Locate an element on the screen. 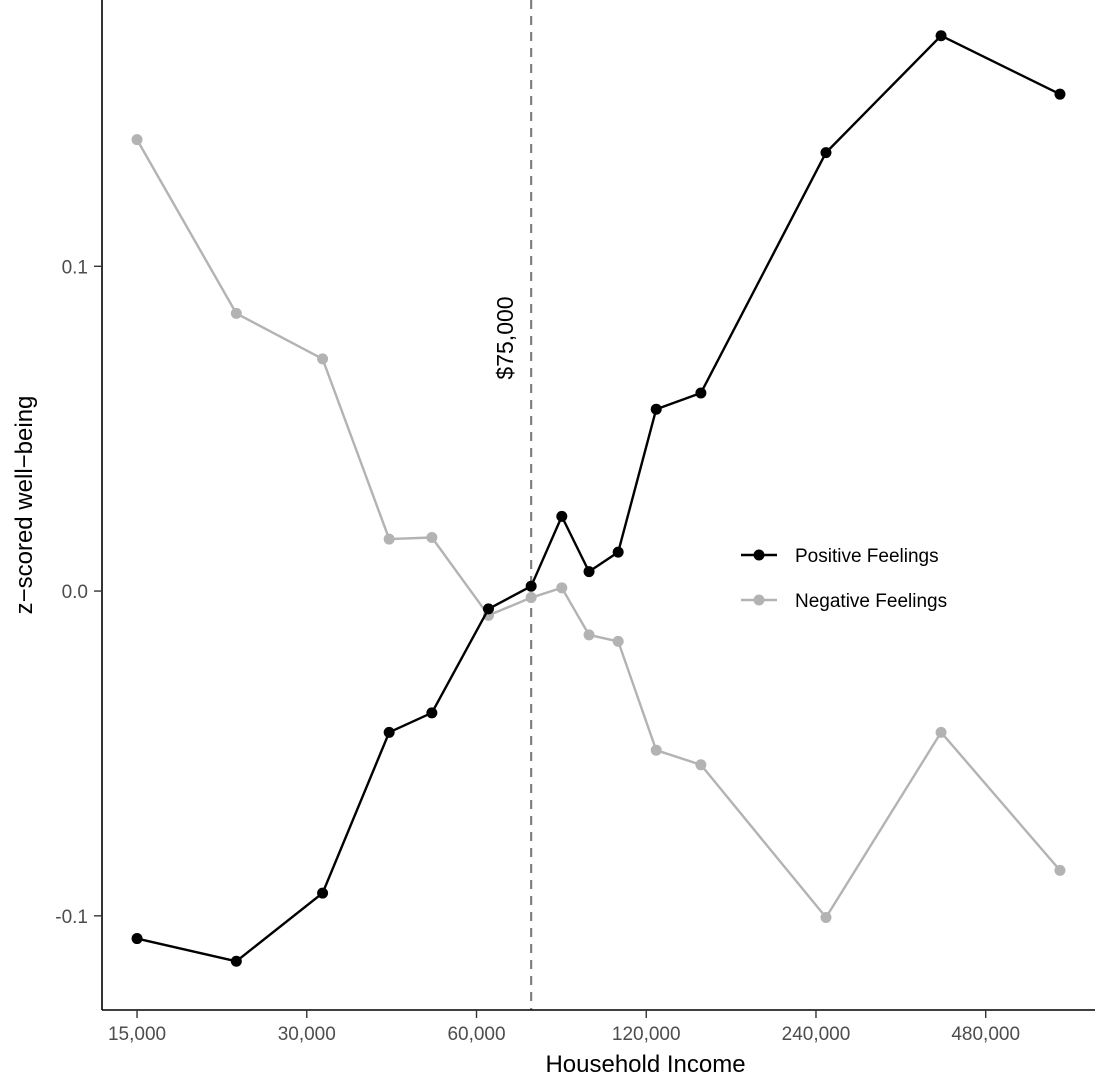  reference-line-label: $75,000 is located at coordinates (505, 337).